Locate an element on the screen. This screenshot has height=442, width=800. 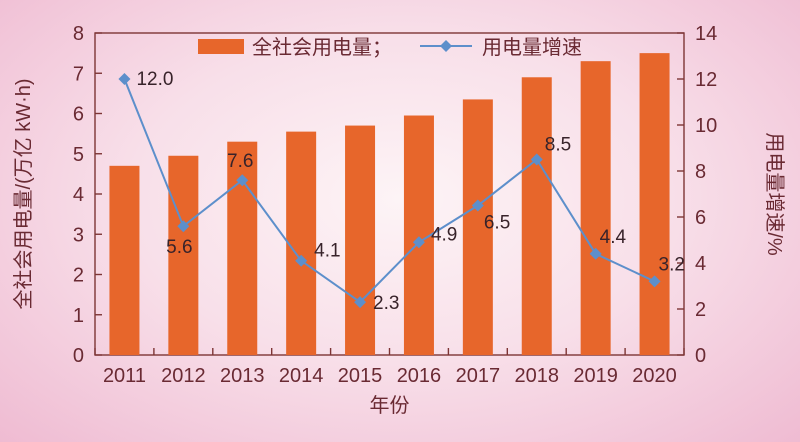
legend-line-label: 用电量增速 is located at coordinates (532, 47).